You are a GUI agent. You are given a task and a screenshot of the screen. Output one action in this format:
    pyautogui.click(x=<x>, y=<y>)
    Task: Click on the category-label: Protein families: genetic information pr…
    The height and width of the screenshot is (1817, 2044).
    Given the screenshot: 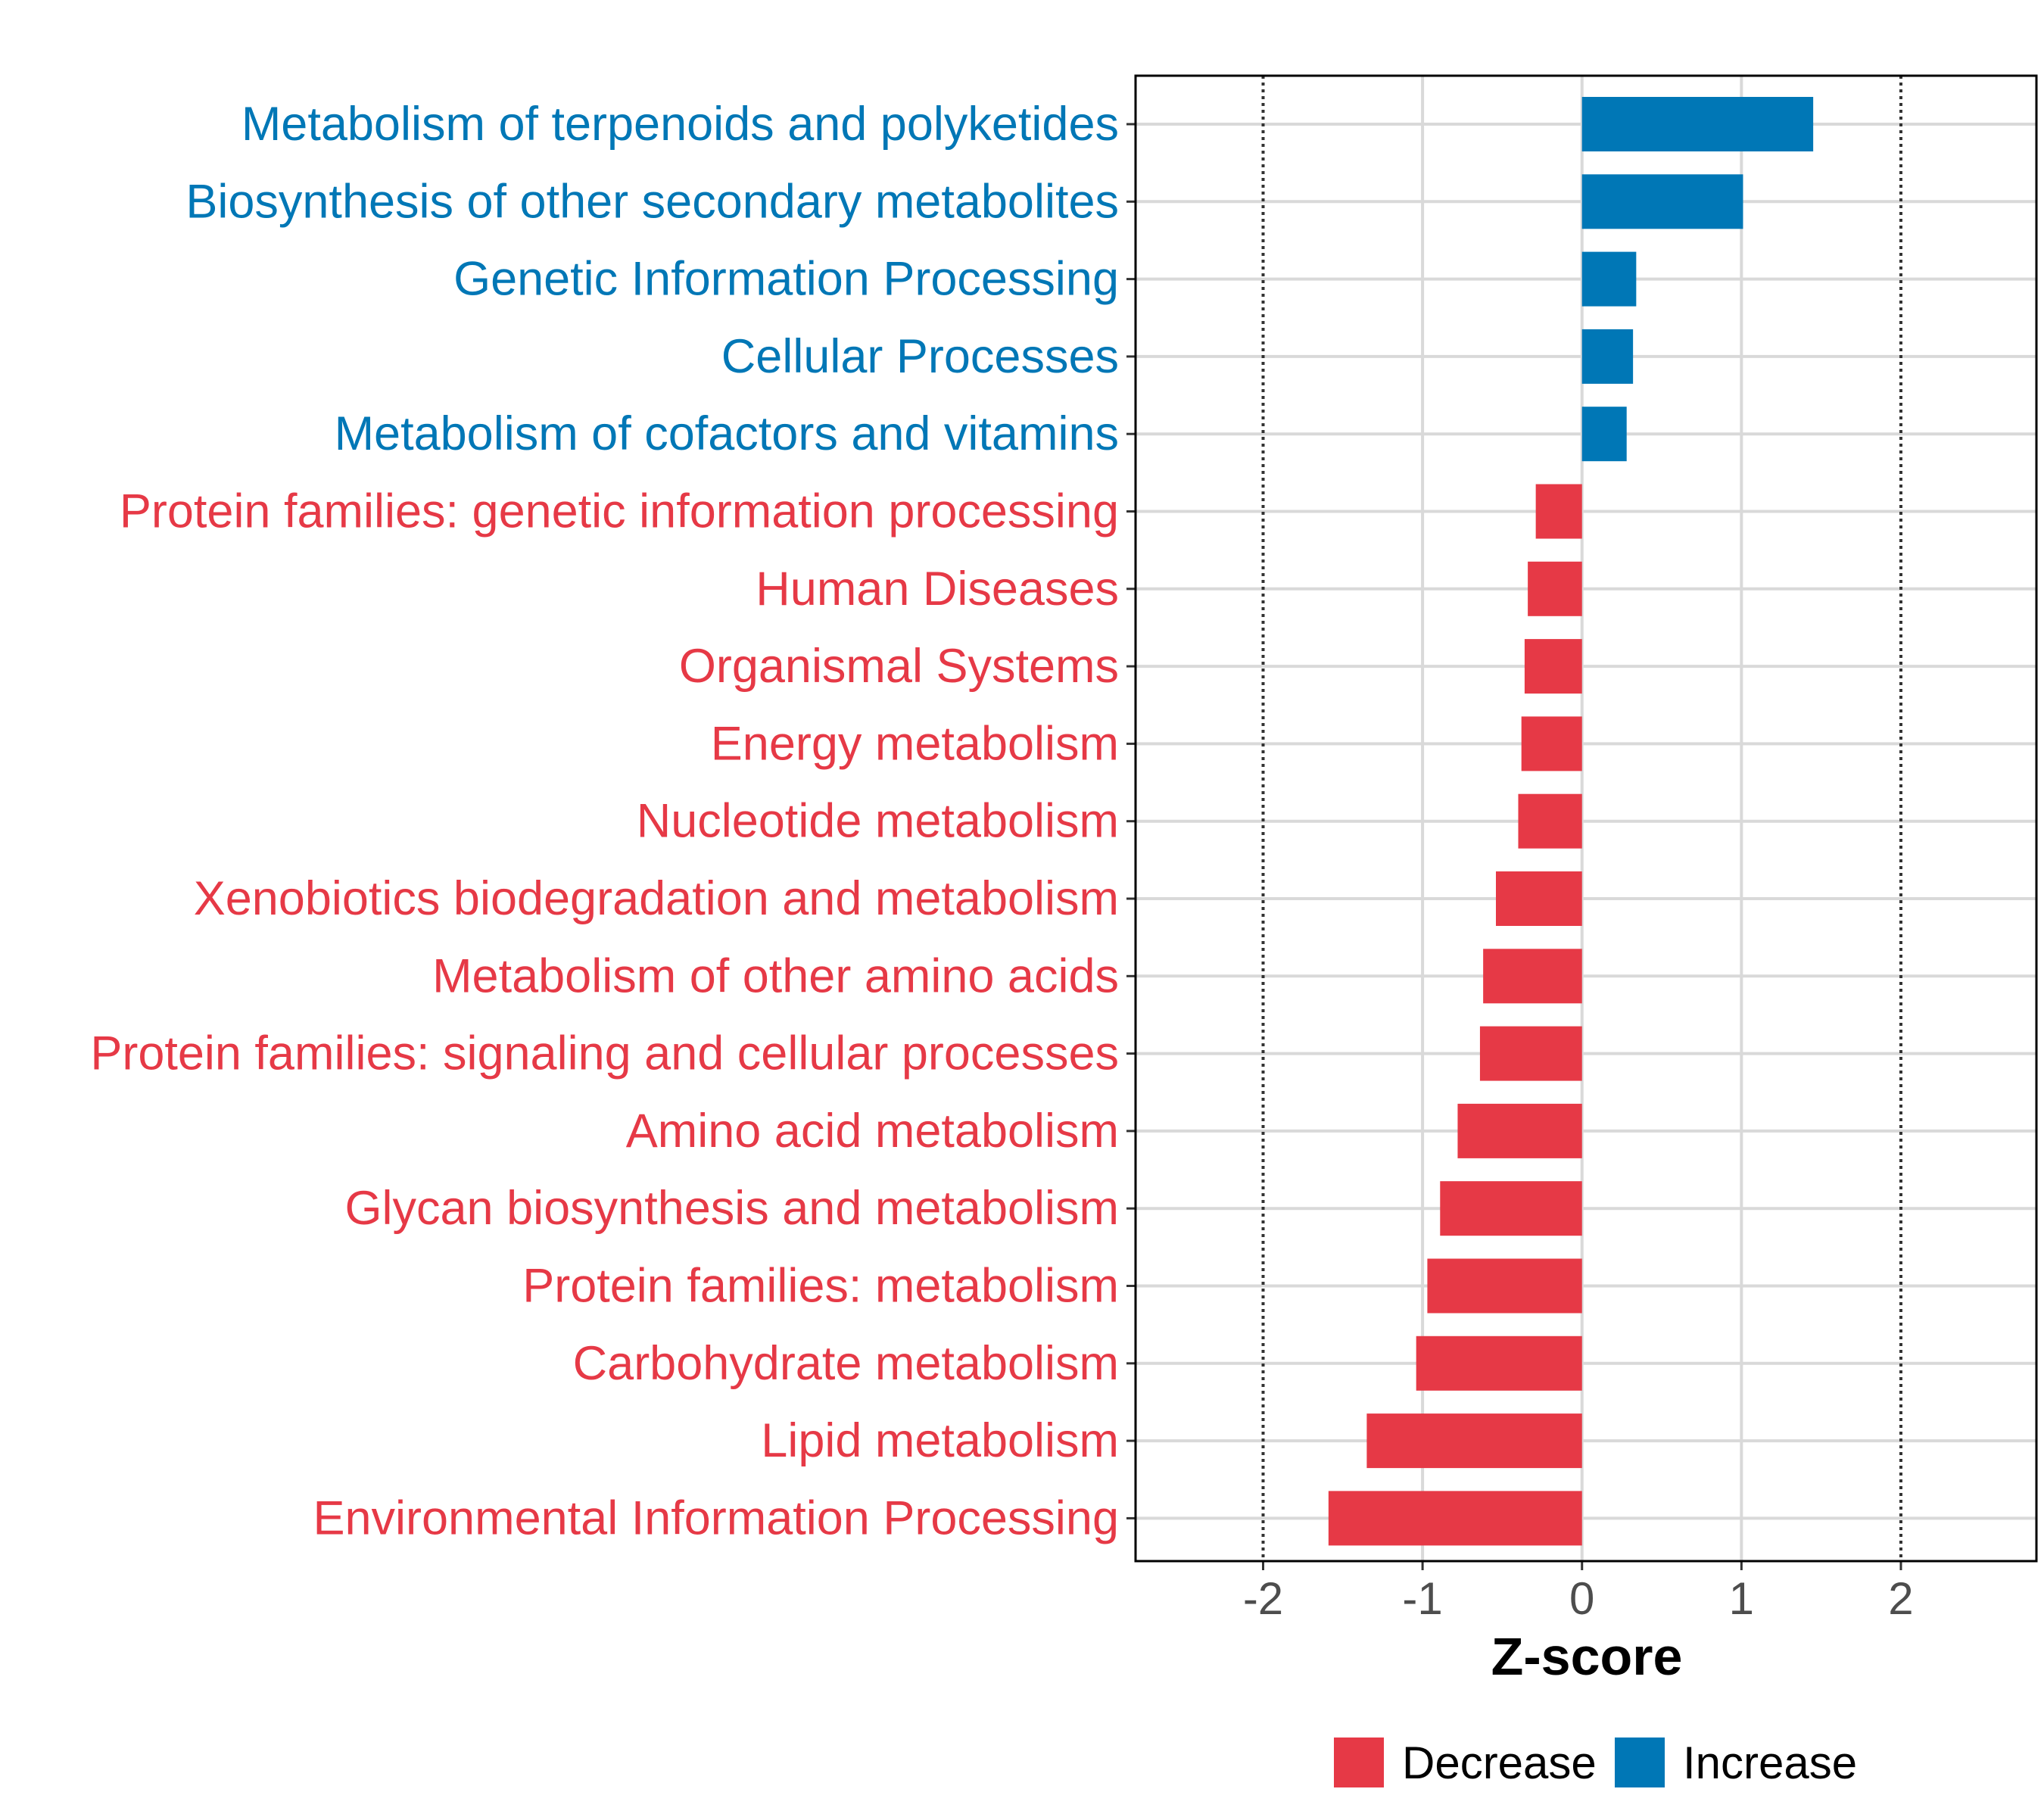 What is the action you would take?
    pyautogui.click(x=619, y=511)
    